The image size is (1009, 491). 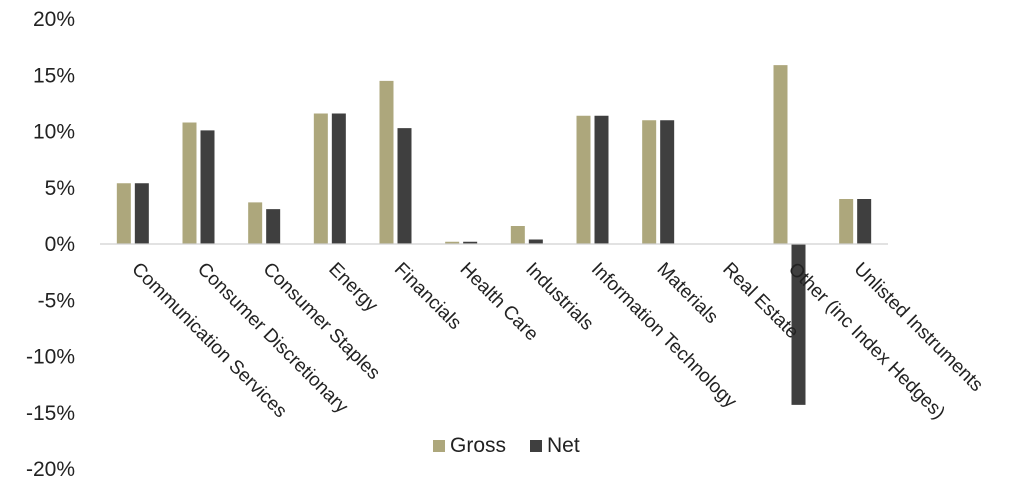 What do you see at coordinates (60, 244) in the screenshot?
I see `y-tick-label: 0%` at bounding box center [60, 244].